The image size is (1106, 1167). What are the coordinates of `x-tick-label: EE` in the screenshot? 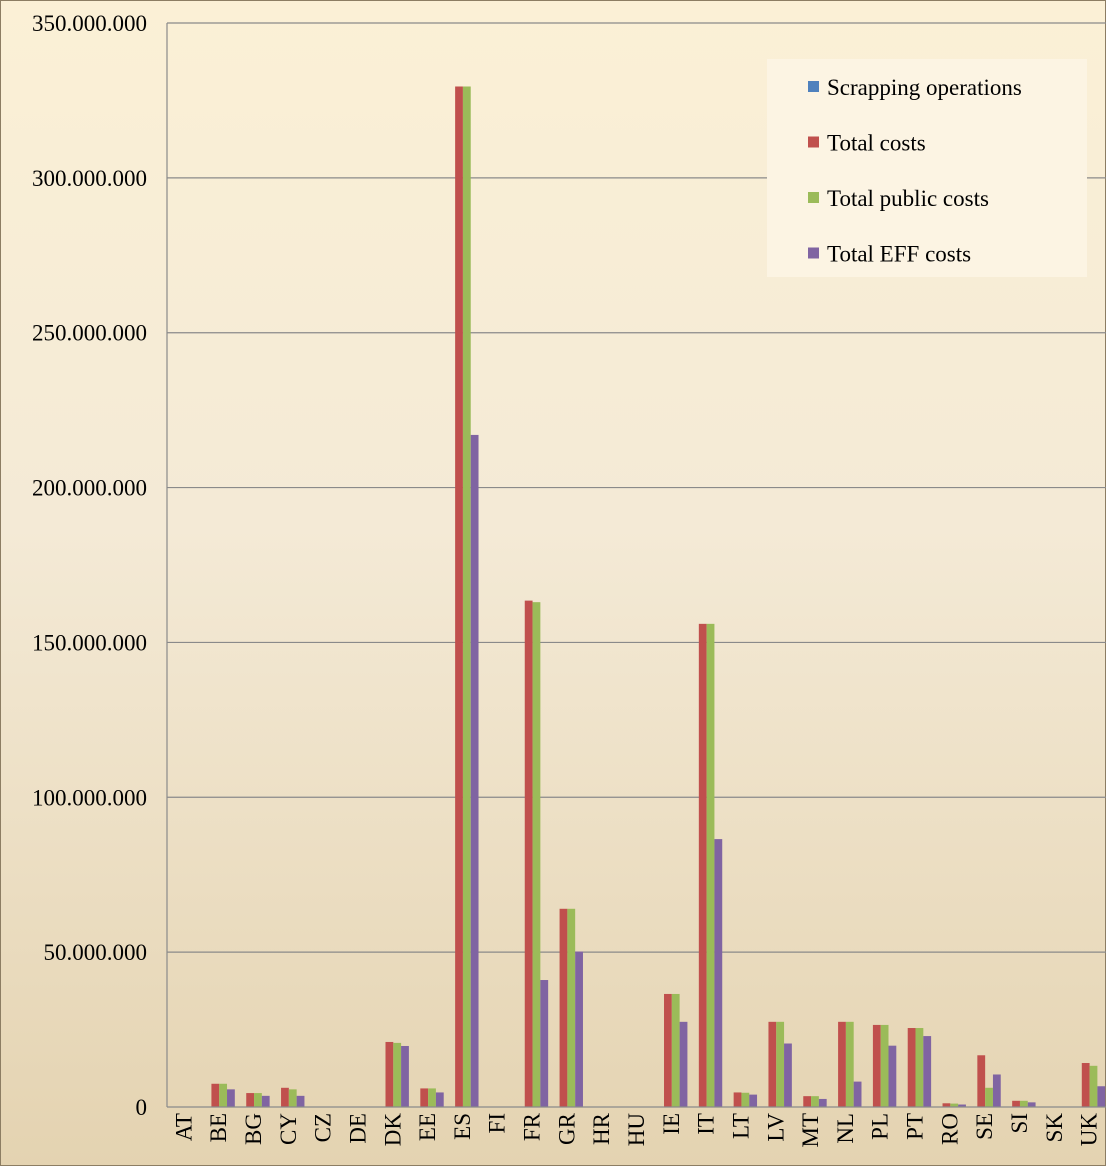 It's located at (427, 1127).